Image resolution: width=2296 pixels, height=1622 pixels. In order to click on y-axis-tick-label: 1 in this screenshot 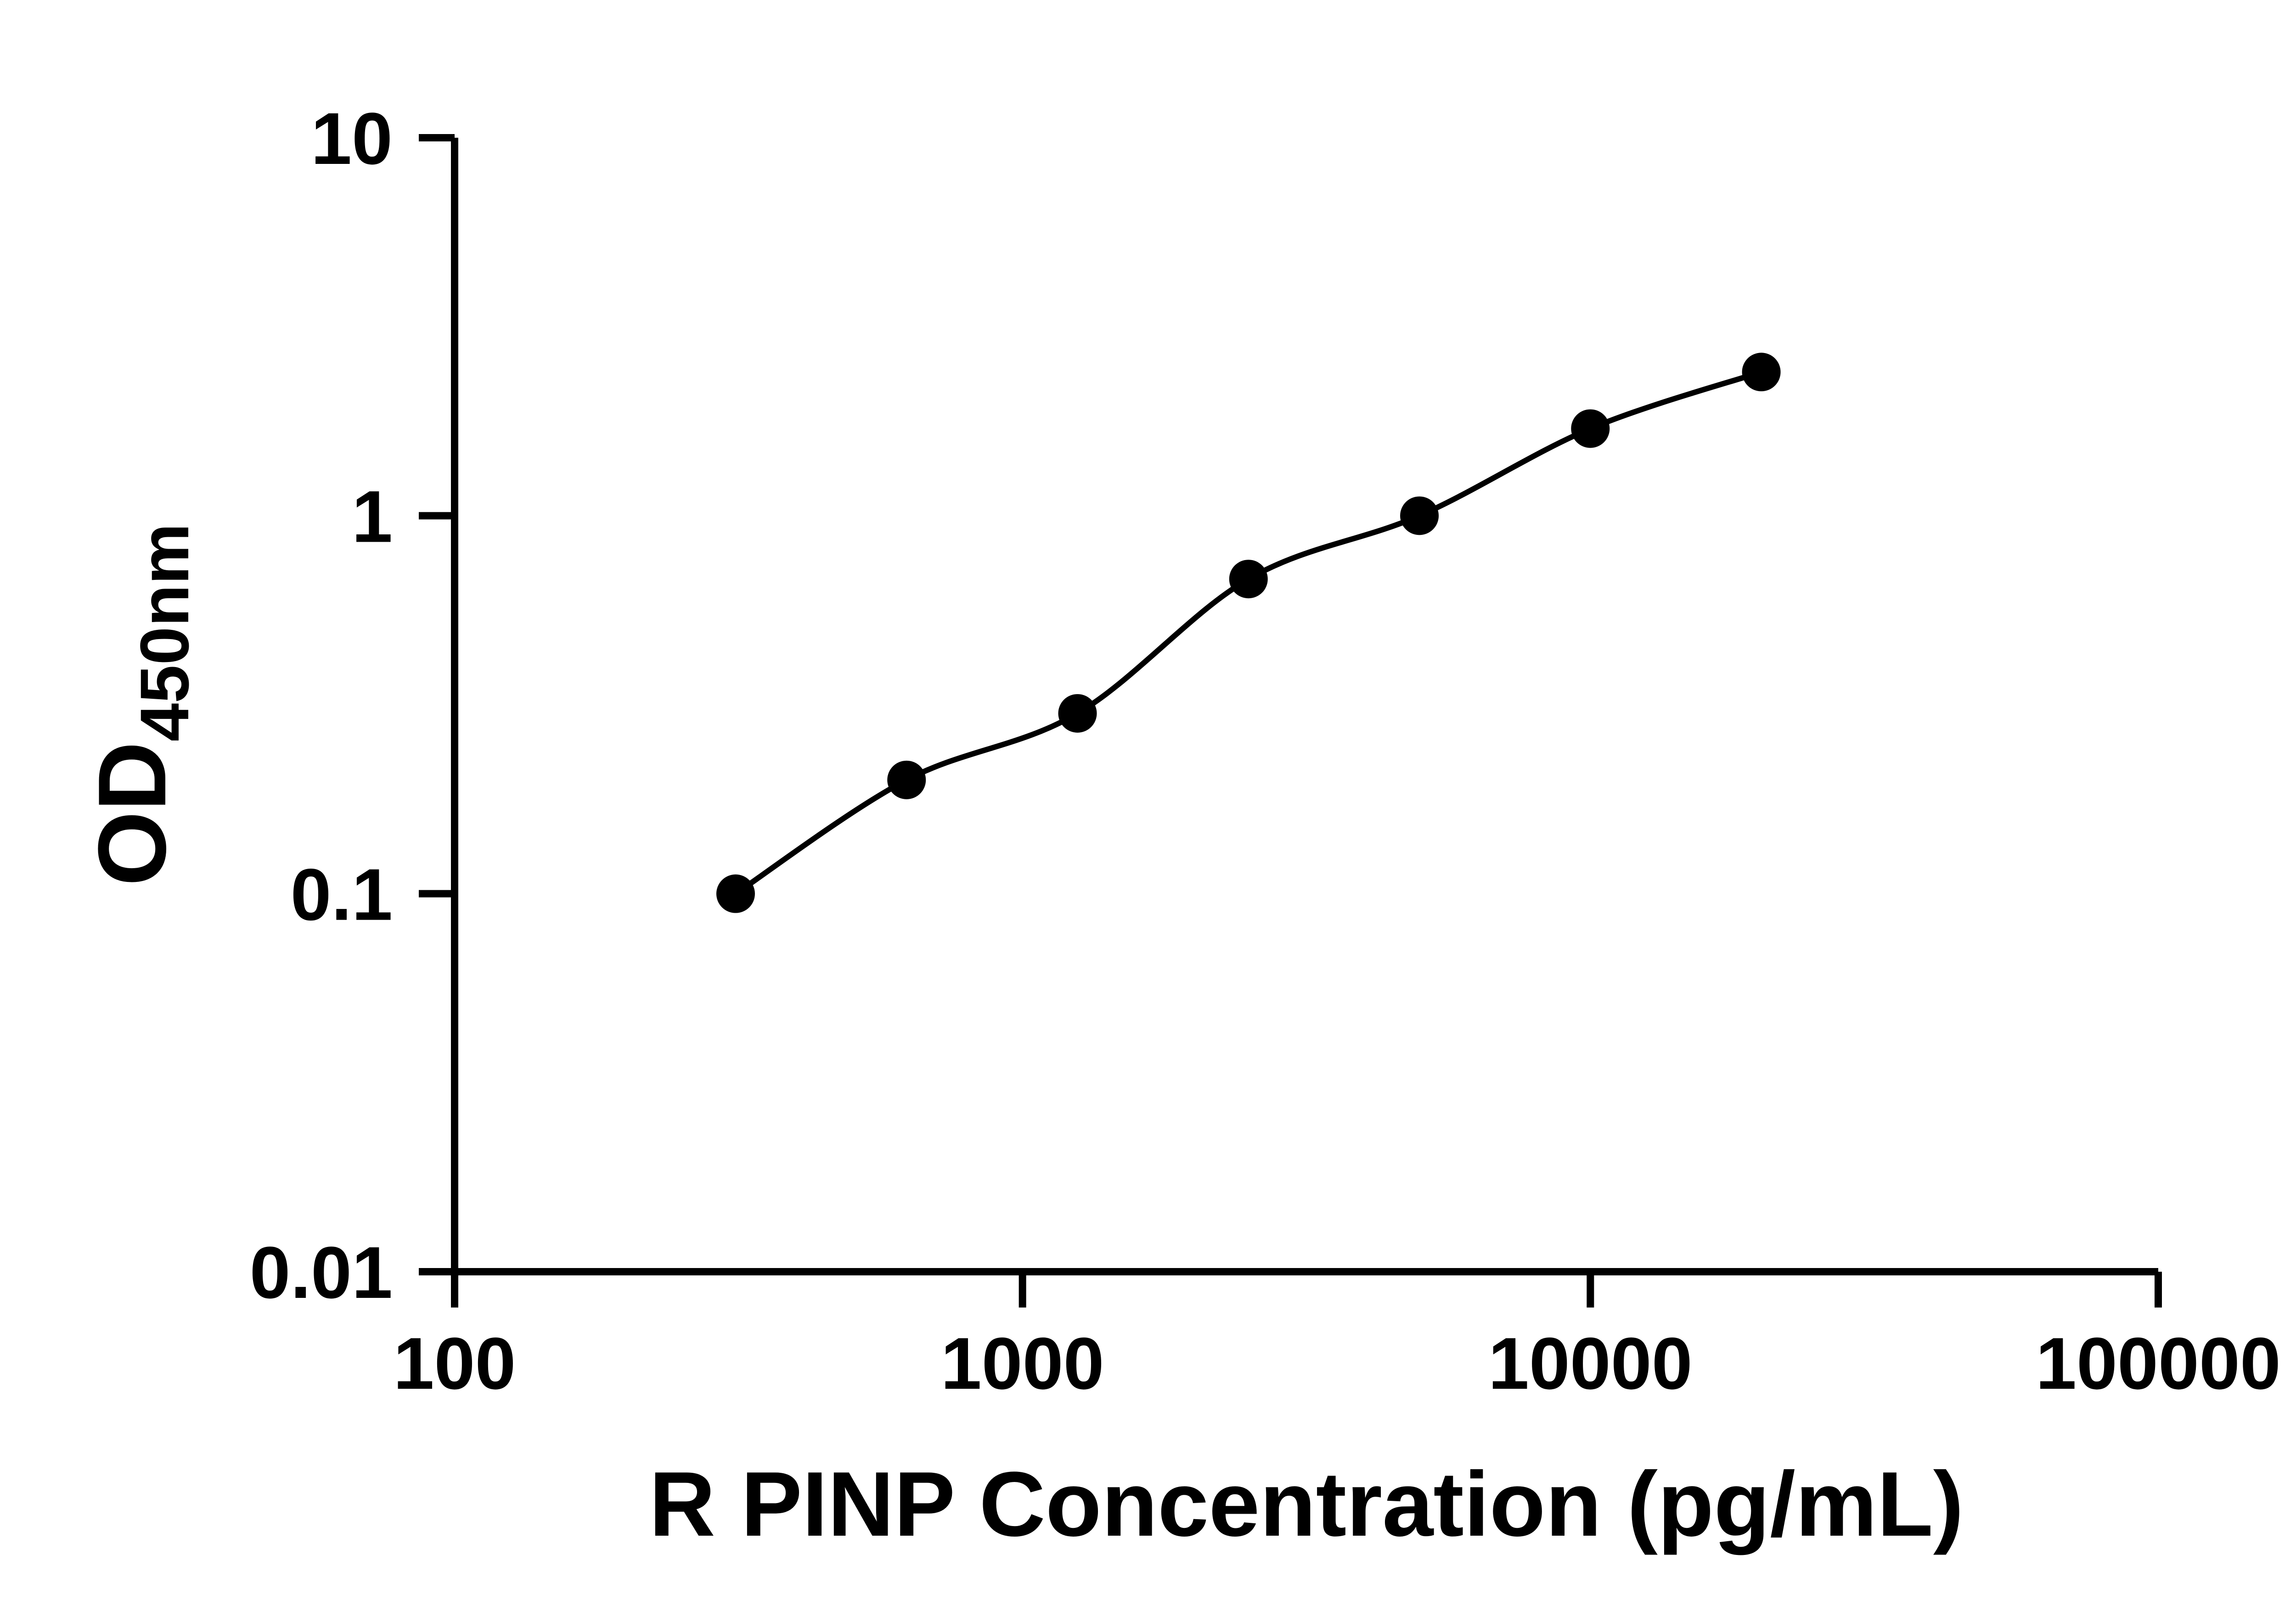, I will do `click(372, 516)`.